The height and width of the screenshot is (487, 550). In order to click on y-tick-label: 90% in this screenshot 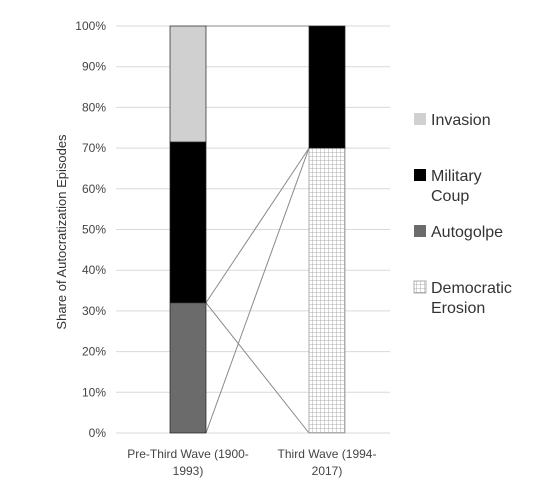, I will do `click(94, 67)`.